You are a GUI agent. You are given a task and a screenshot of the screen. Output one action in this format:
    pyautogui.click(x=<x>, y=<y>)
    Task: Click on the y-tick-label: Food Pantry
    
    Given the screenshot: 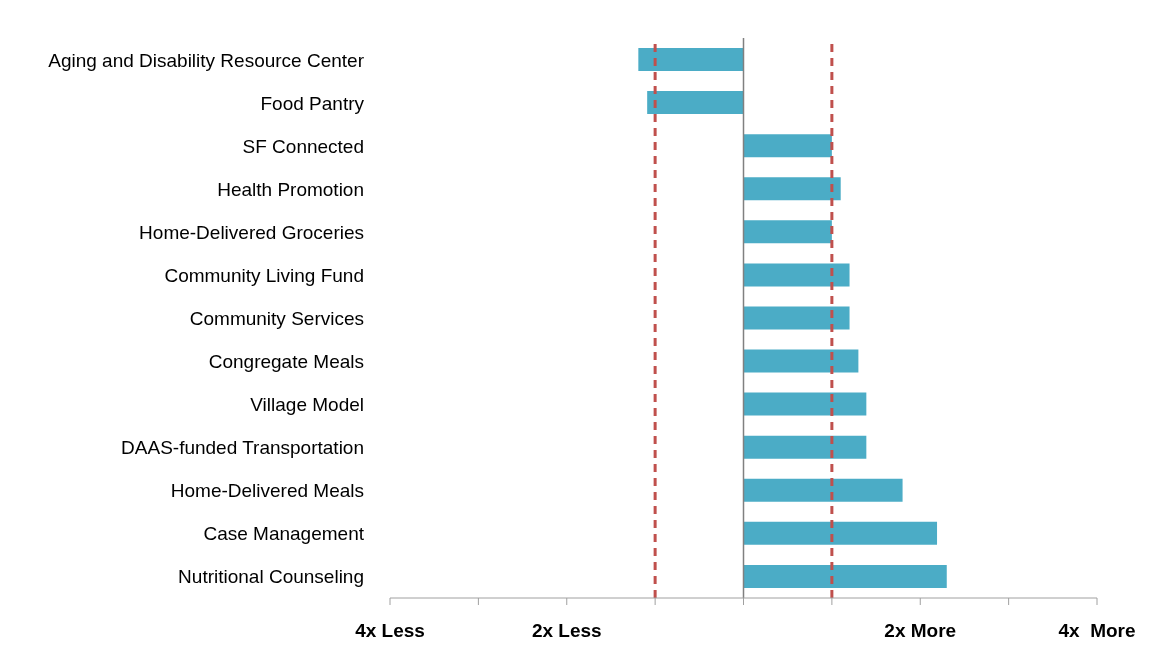 What is the action you would take?
    pyautogui.click(x=312, y=103)
    